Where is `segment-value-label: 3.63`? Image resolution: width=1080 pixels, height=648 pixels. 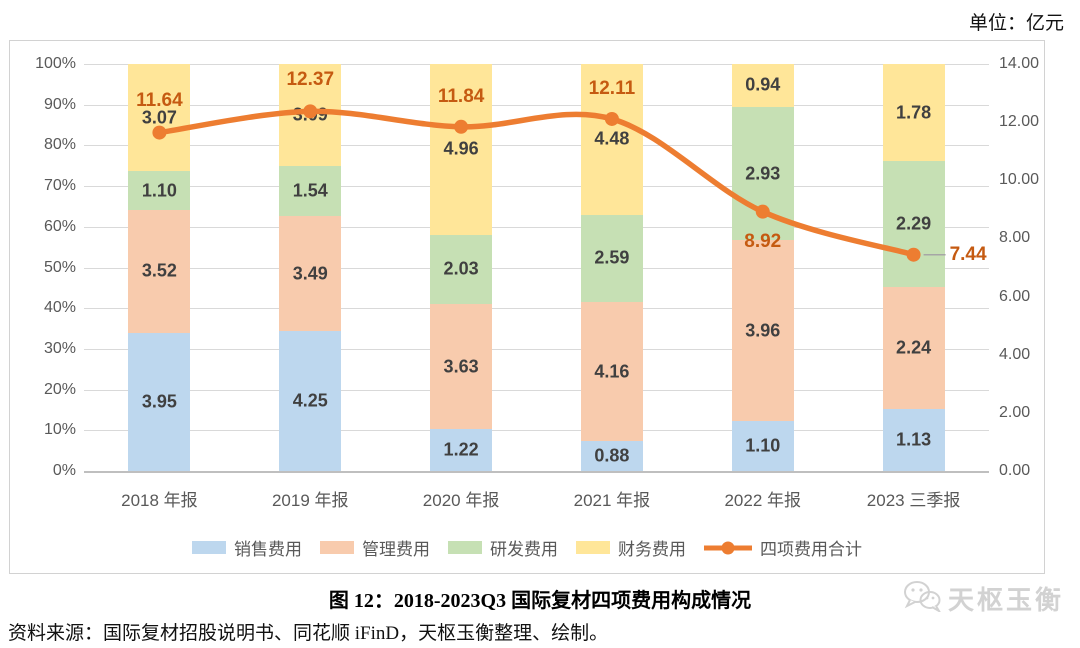
segment-value-label: 3.63 is located at coordinates (461, 366).